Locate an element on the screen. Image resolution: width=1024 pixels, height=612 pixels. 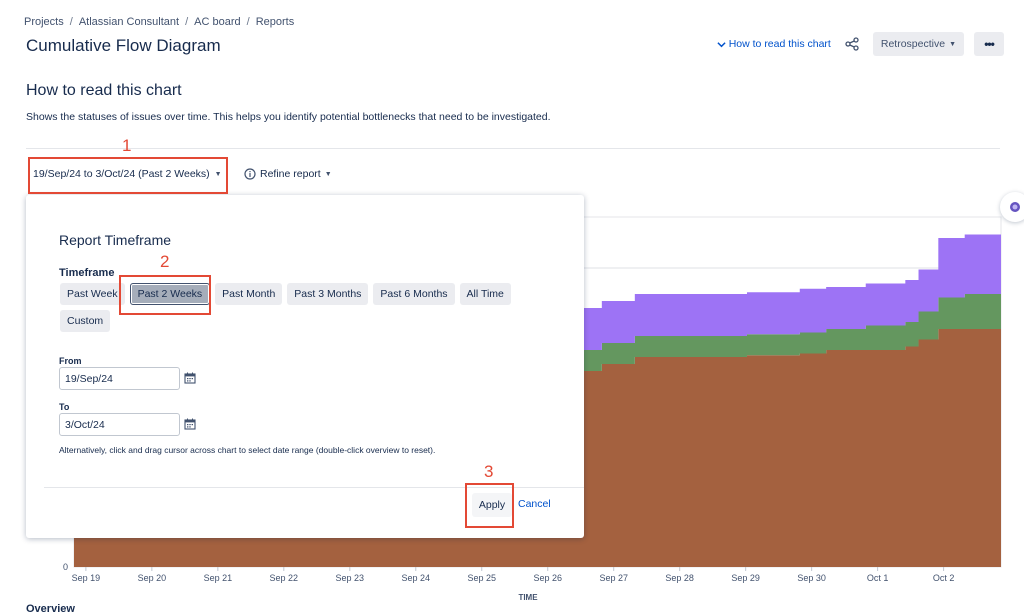
date-range-dropdown: 19/Sep/24 to 3/Oct/24 (Past 2 Weeks) ▼ is located at coordinates (127, 174).